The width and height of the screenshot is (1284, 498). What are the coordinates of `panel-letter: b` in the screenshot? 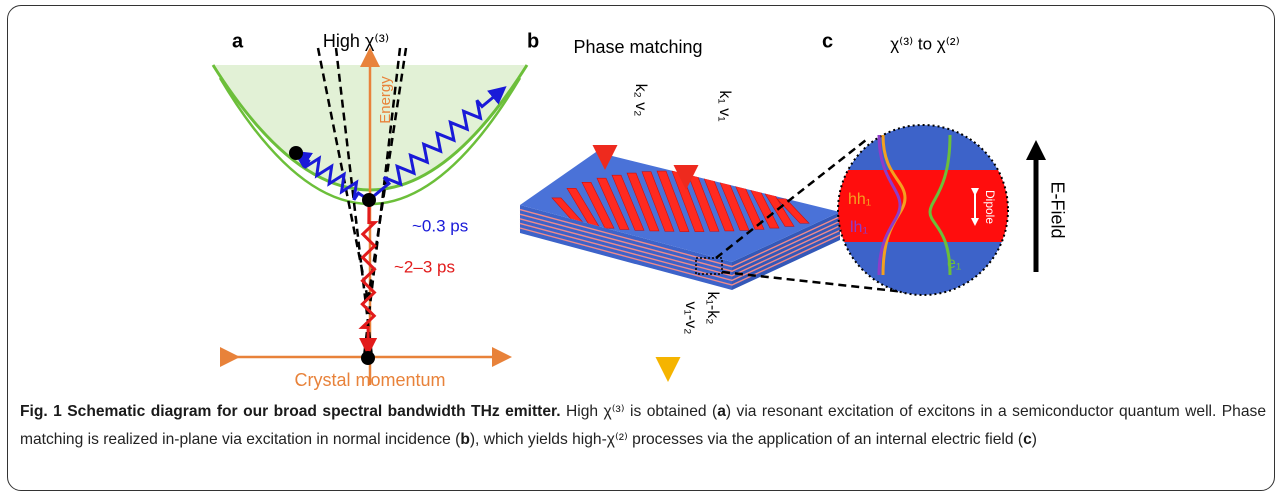 It's located at (533, 41).